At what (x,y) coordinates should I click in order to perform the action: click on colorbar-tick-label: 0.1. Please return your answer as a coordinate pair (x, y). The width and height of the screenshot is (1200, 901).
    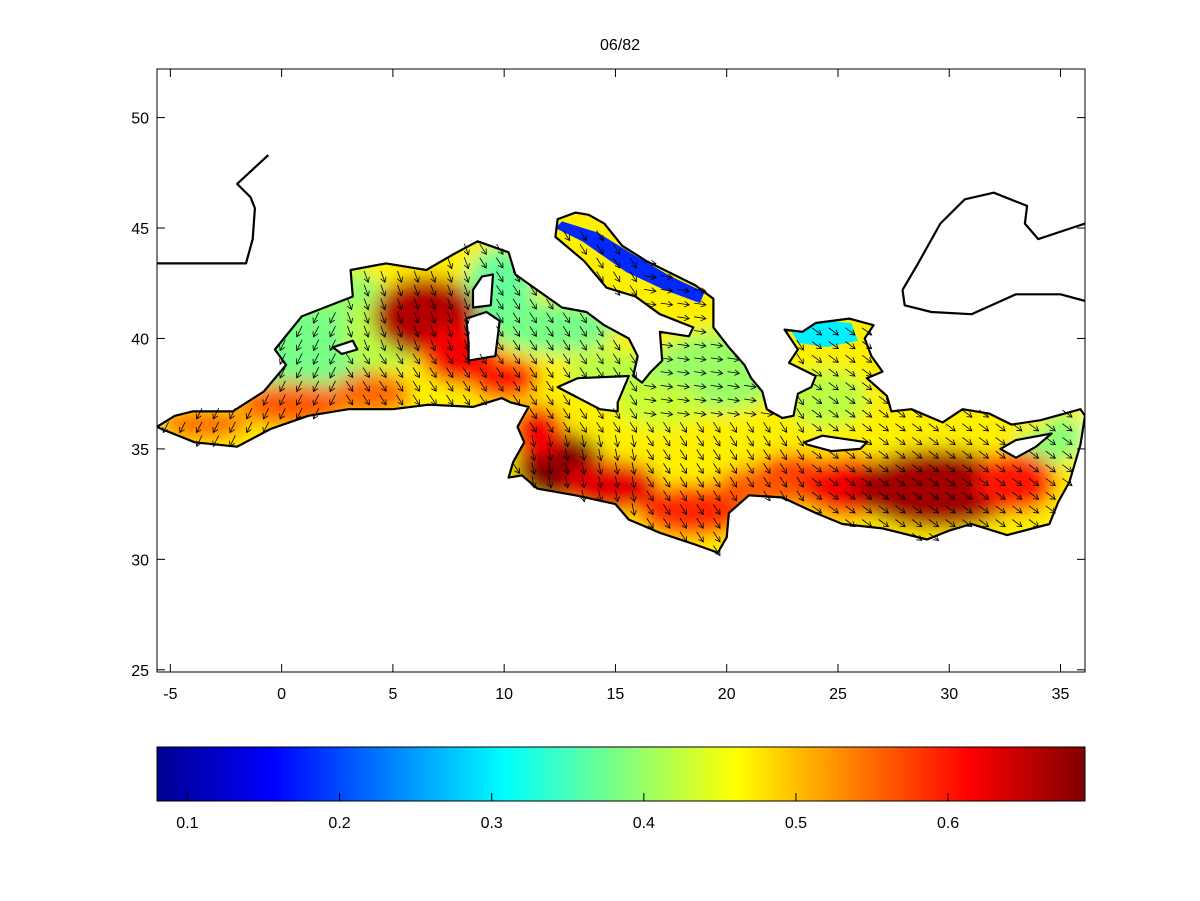
    Looking at the image, I should click on (187, 823).